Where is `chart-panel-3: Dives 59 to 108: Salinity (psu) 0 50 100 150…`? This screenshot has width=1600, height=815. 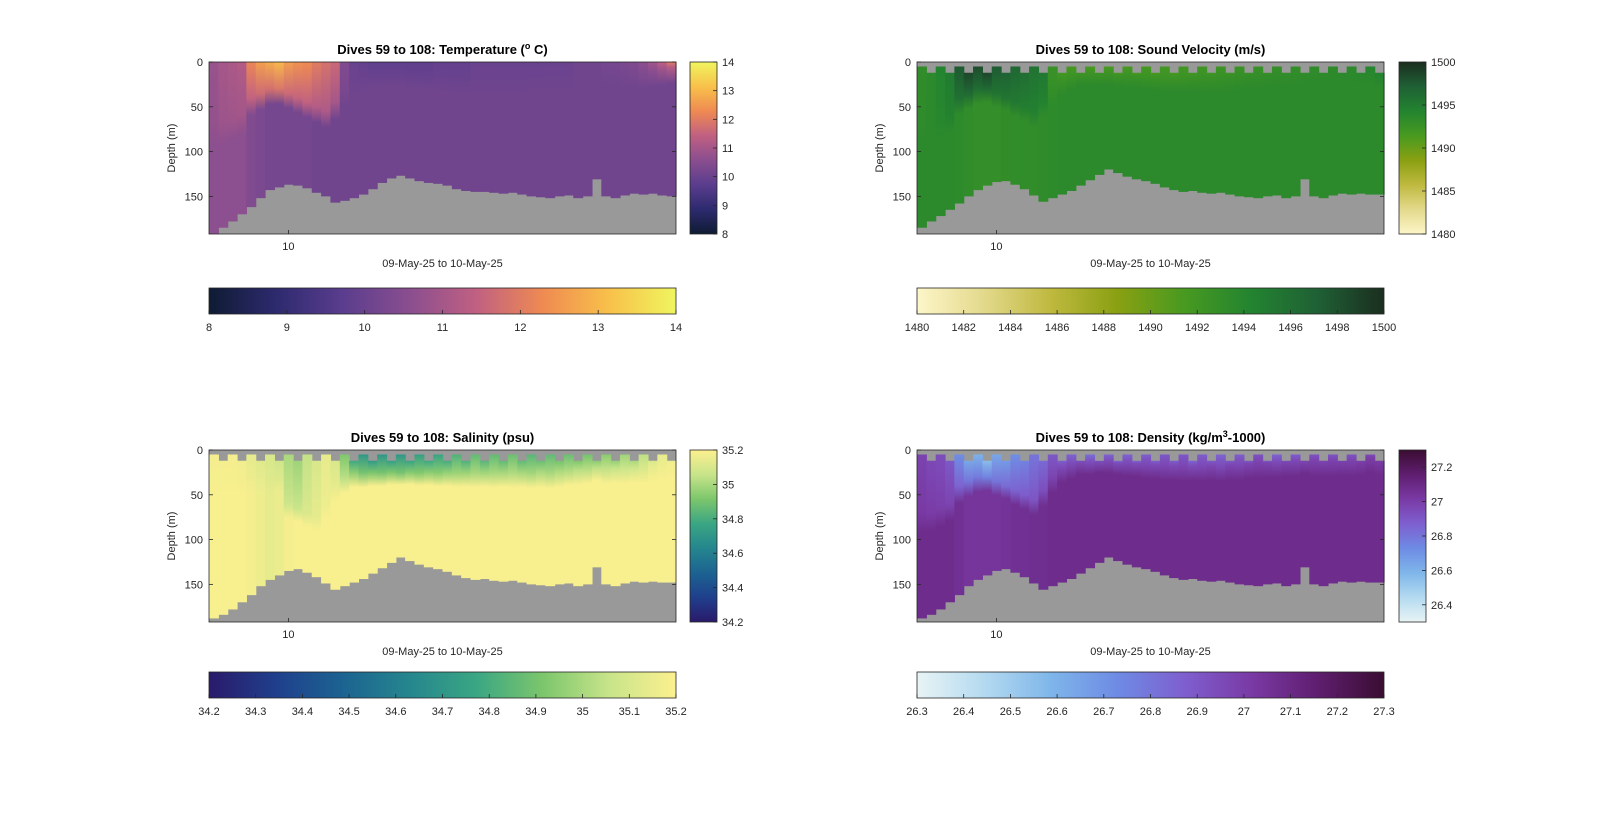 chart-panel-3: Dives 59 to 108: Salinity (psu) 0 50 100 150… is located at coordinates (454, 574).